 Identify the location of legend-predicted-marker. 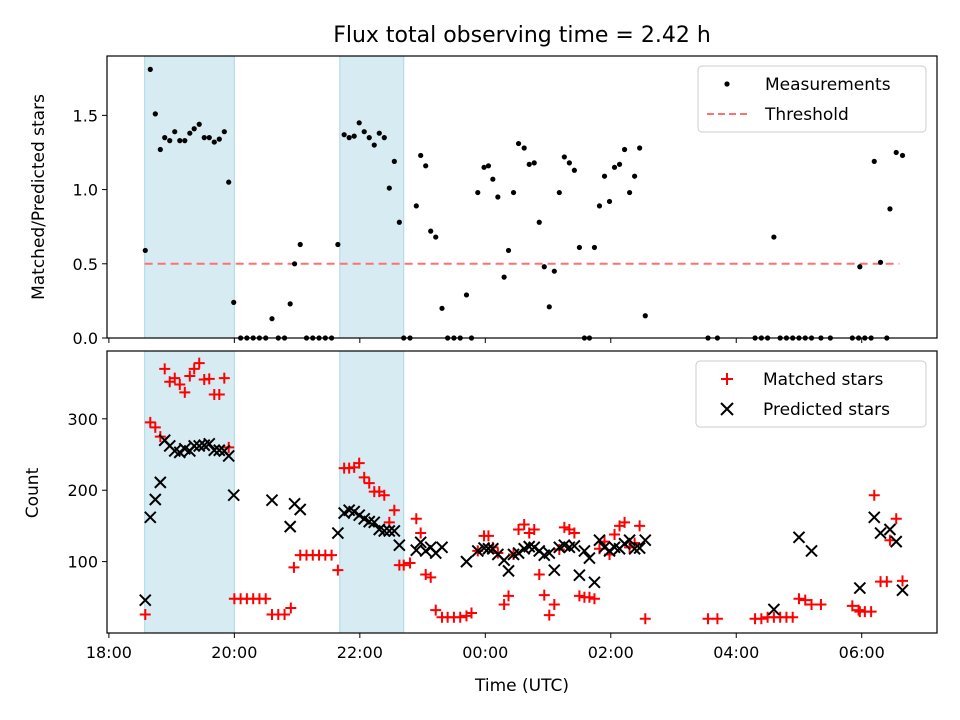
(727, 409).